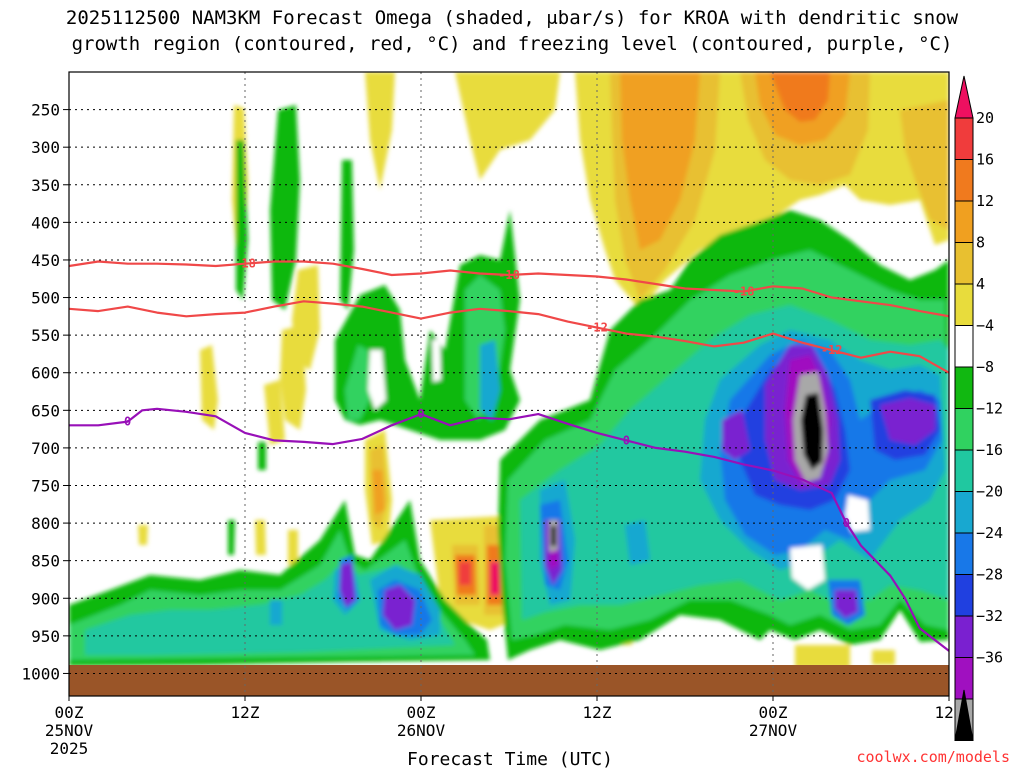 This screenshot has height=768, width=1024. I want to click on colorbar-tick-label: −12, so click(989, 409).